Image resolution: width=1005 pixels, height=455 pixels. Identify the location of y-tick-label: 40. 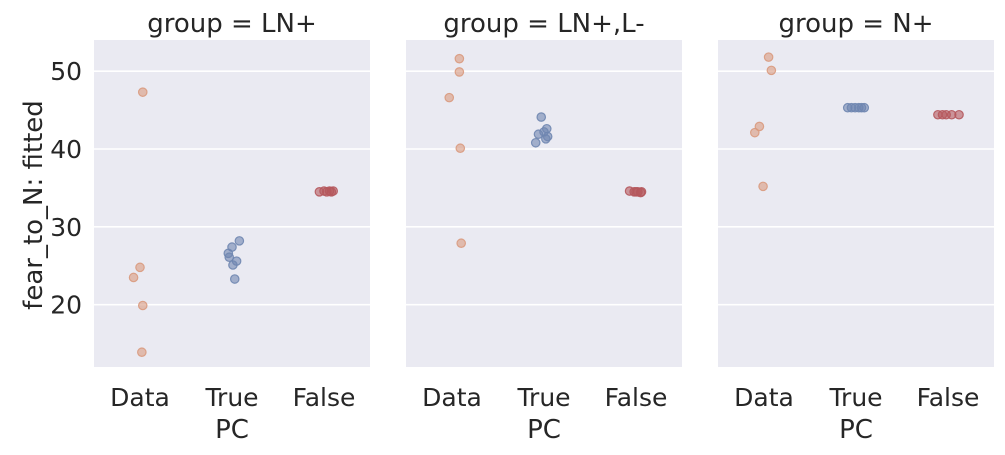
(66, 149).